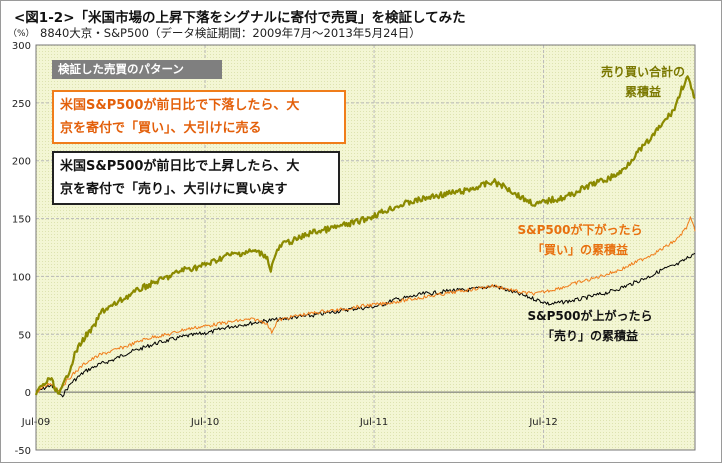 The height and width of the screenshot is (463, 722). I want to click on y-tick-label: 100, so click(21, 277).